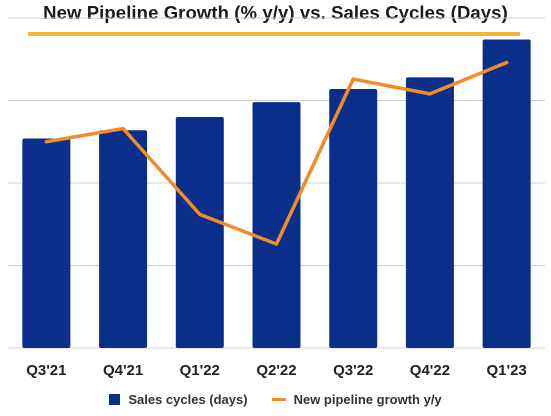 The image size is (551, 416). Describe the element at coordinates (200, 370) in the screenshot. I see `x-tick-label: Q1'22` at that location.